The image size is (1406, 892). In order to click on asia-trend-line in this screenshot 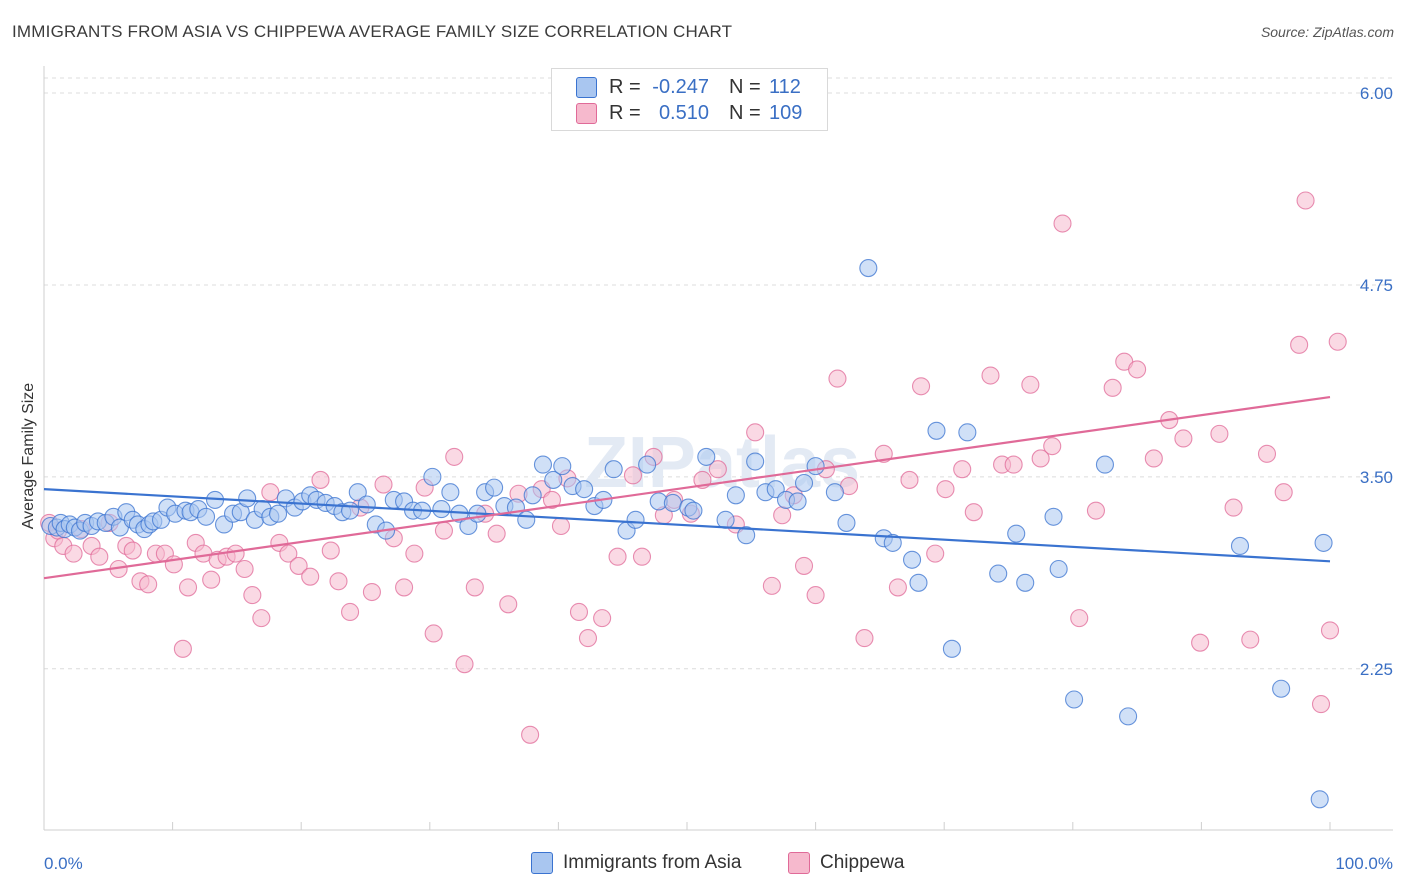, I will do `click(687, 525)`.